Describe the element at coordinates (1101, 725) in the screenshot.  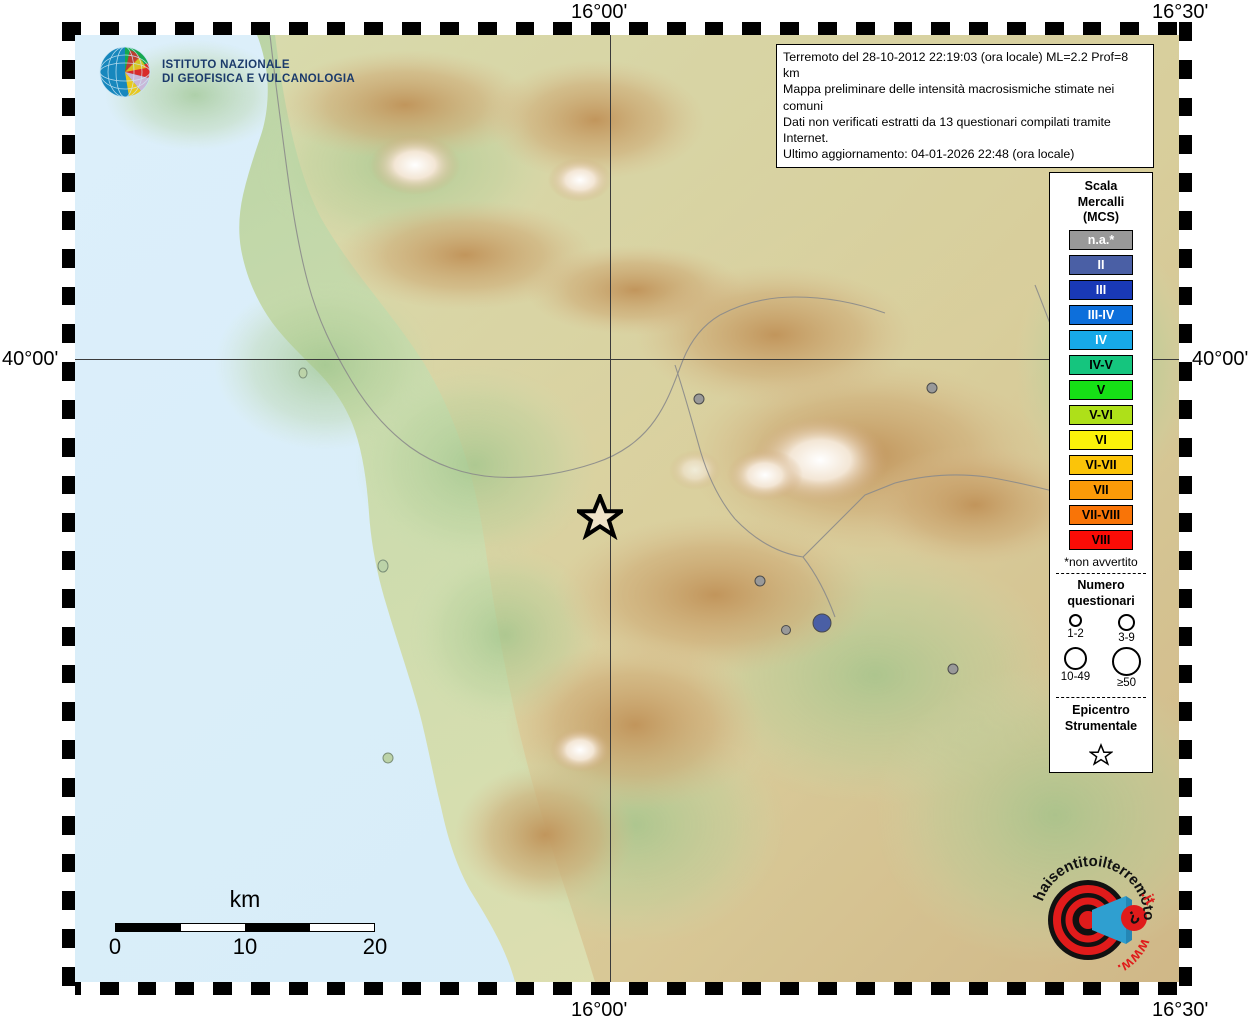
I see `epicenter-title-line2: Strumentale` at that location.